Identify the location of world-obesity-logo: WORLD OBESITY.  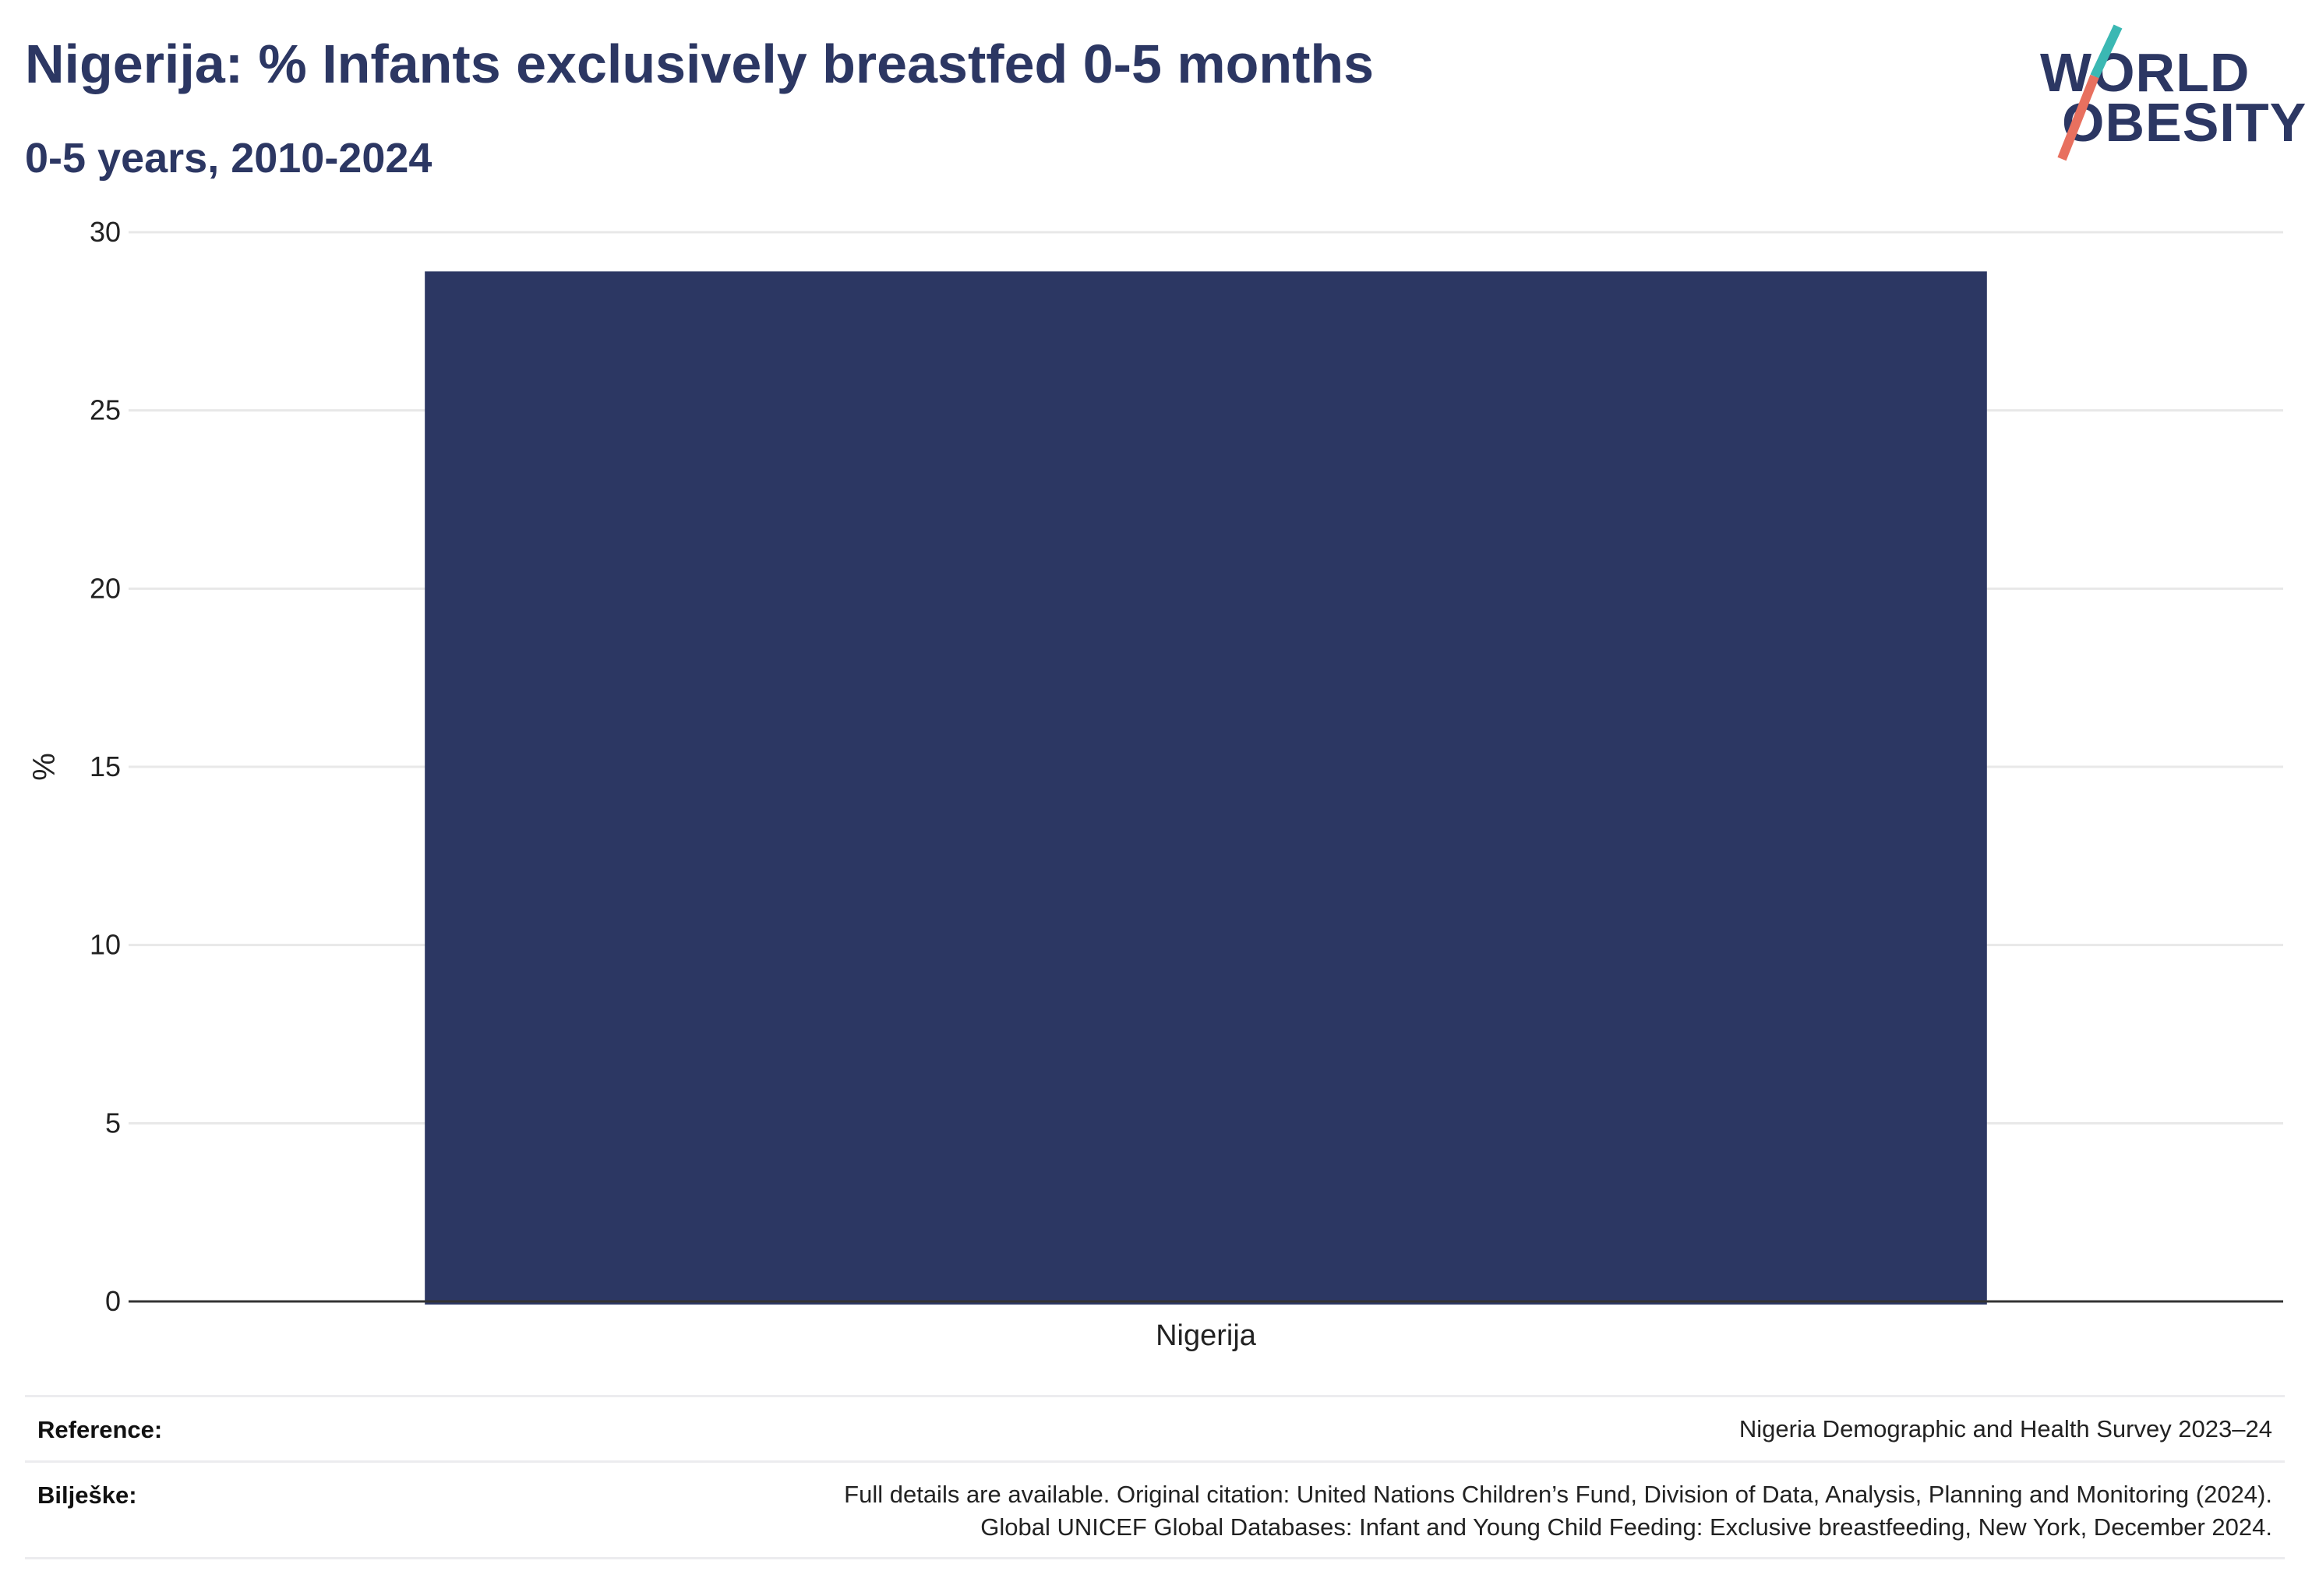
(2165, 92).